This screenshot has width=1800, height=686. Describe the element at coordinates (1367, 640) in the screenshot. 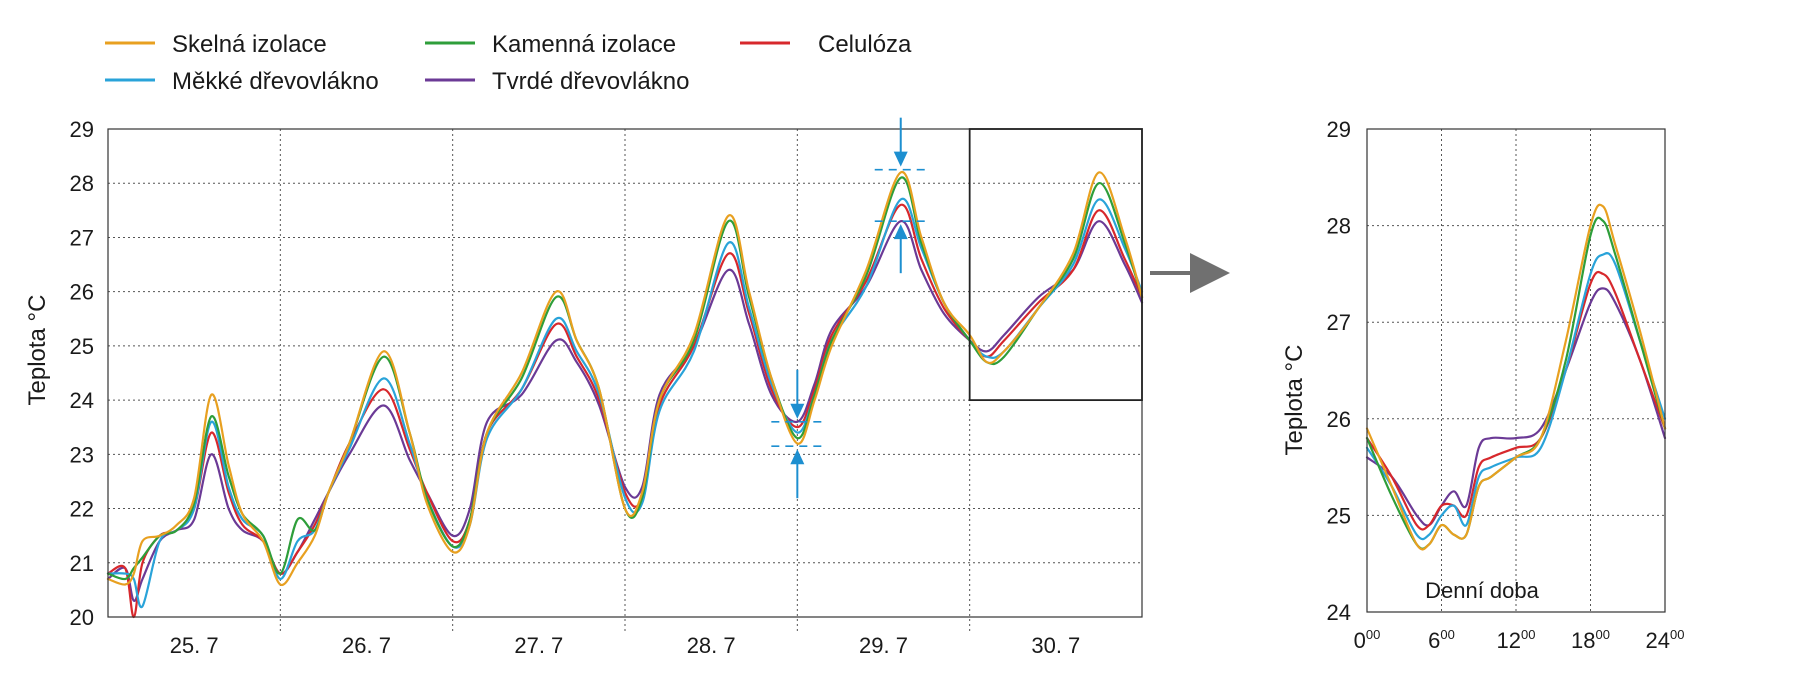

I see `zoom-x-tick-label: 000` at that location.